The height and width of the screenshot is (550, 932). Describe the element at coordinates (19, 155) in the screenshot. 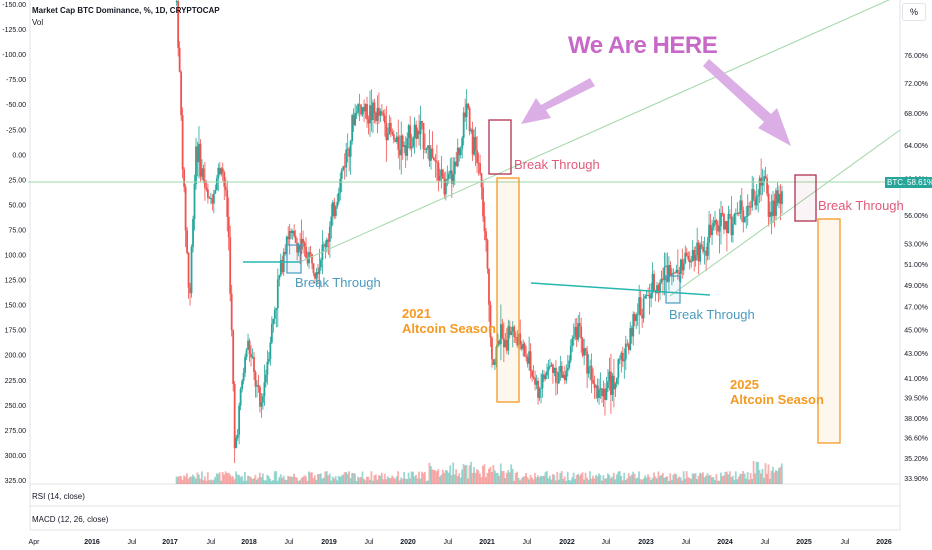

I see `left-axis-tick-label: 0.00` at that location.